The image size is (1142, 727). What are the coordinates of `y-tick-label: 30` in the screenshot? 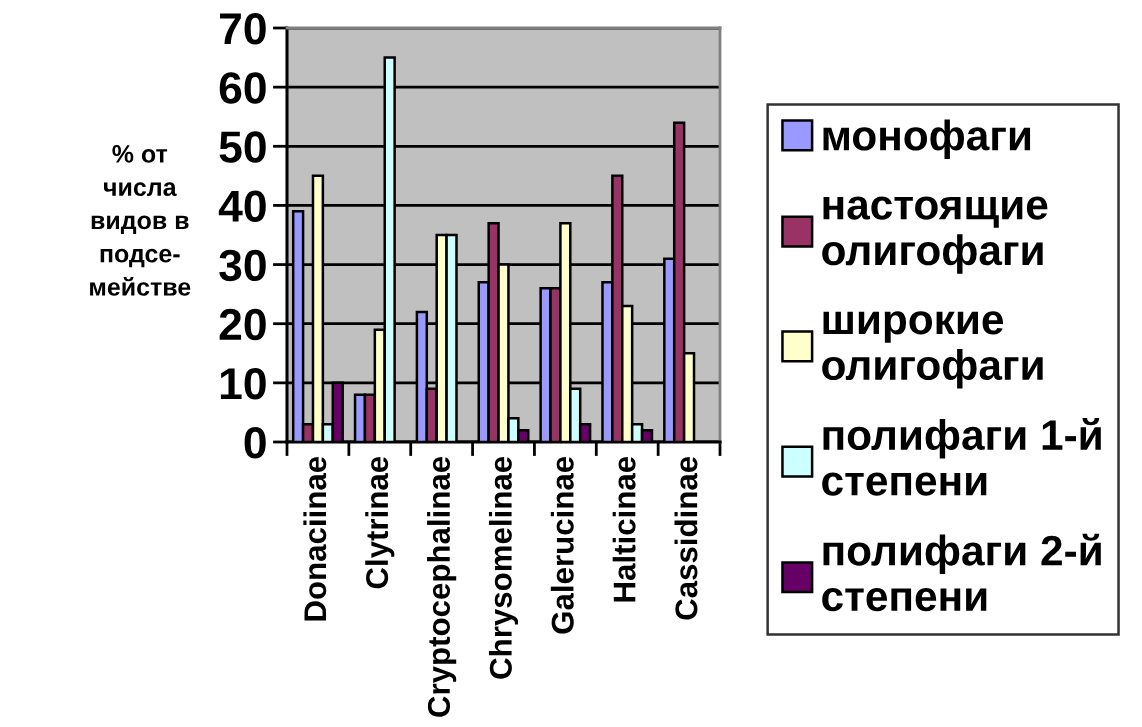 It's located at (242, 265).